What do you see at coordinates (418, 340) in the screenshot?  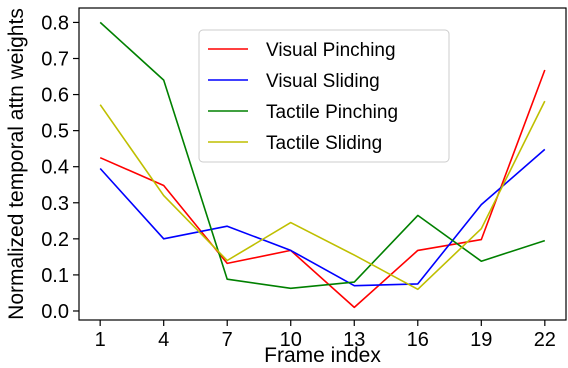 I see `x-tick-label: 16` at bounding box center [418, 340].